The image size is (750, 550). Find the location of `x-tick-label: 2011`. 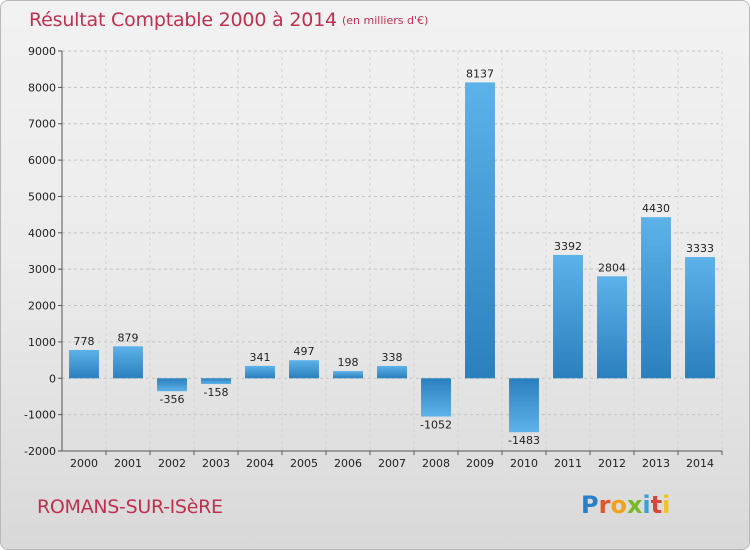

x-tick-label: 2011 is located at coordinates (568, 463).